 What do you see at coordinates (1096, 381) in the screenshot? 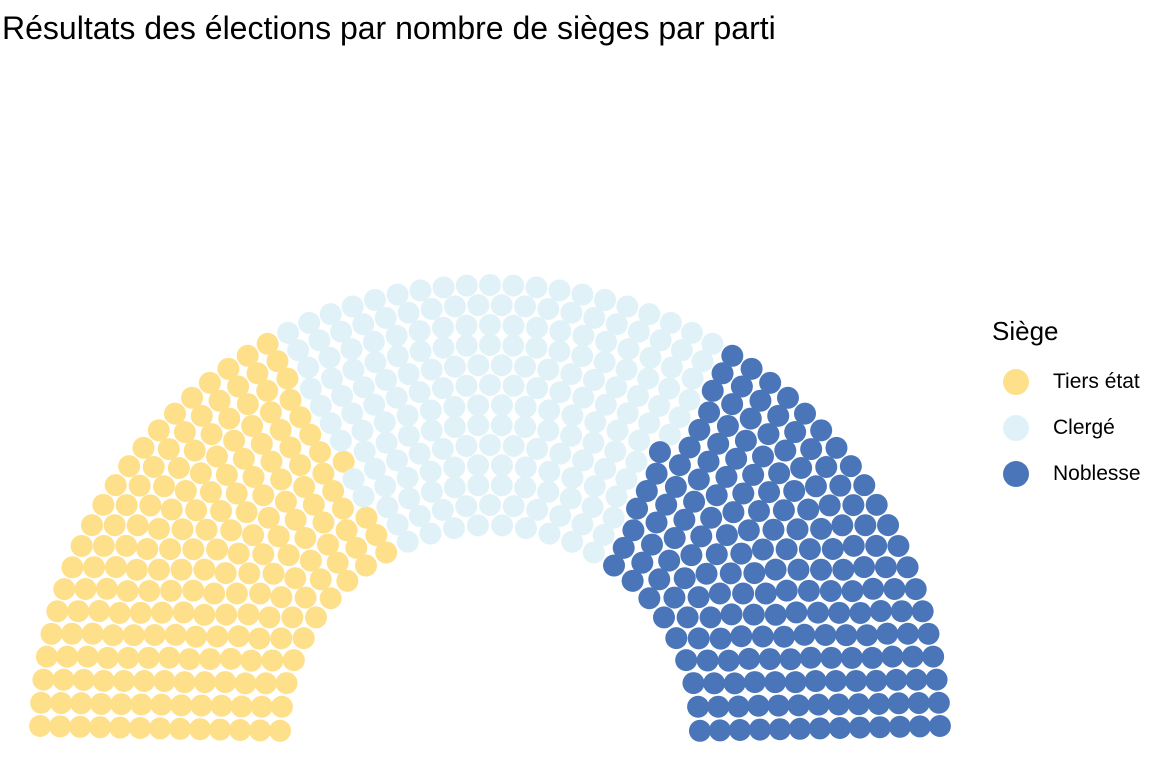
I see `legend-label-tiers-etat: Tiers état` at bounding box center [1096, 381].